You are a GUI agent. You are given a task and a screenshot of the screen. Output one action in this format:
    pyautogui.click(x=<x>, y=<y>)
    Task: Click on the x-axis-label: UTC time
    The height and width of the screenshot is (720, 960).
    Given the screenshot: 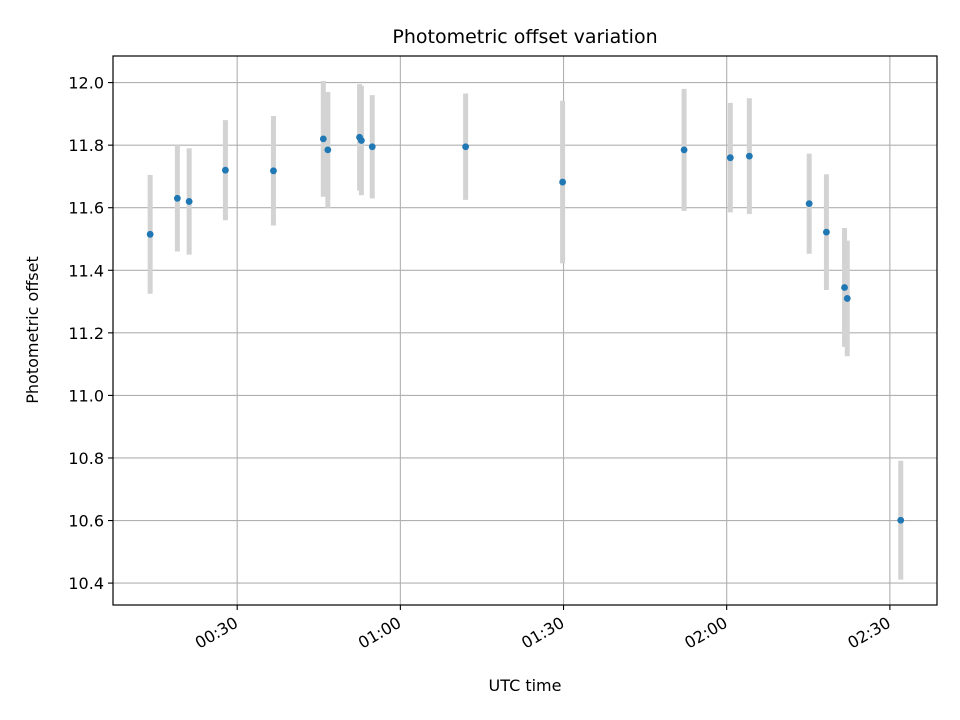 What is the action you would take?
    pyautogui.click(x=525, y=685)
    